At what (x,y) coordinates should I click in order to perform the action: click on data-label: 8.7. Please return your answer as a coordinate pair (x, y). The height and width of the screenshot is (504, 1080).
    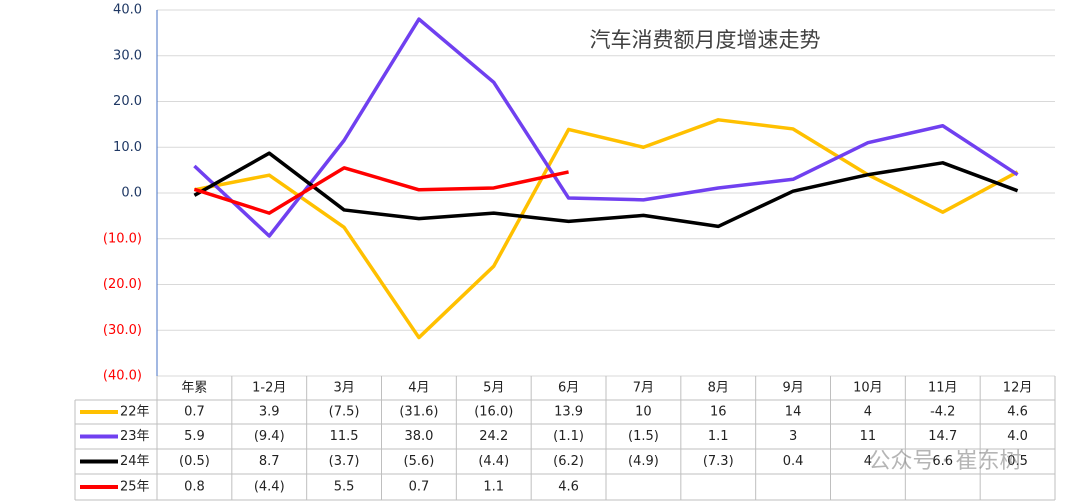
    Looking at the image, I should click on (269, 461).